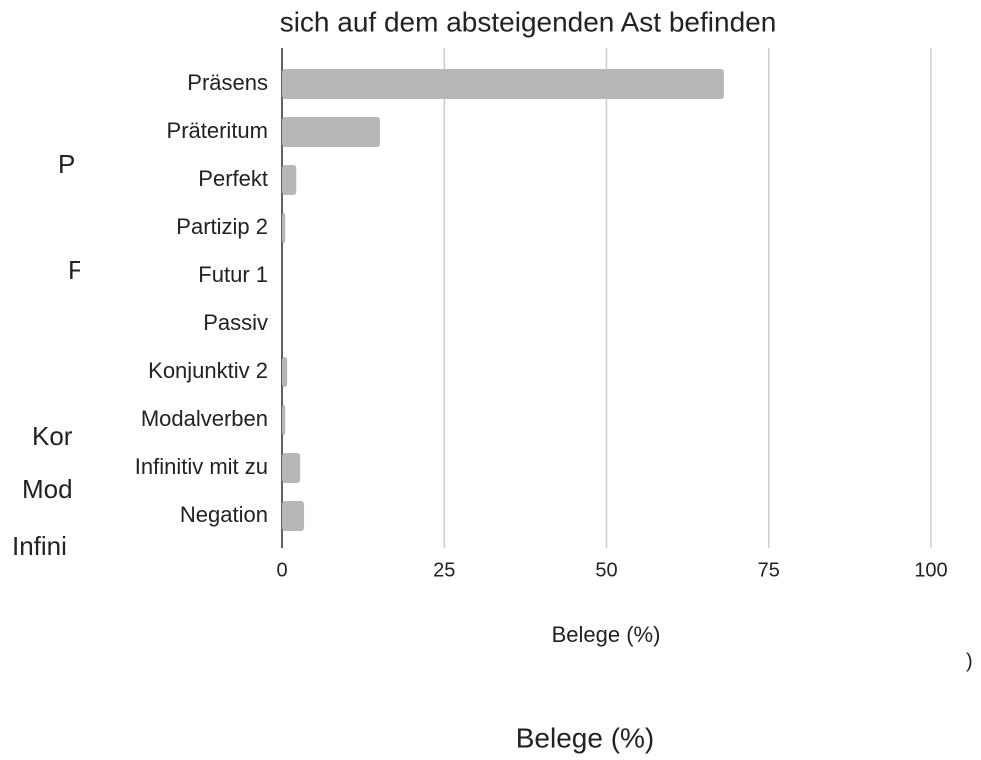 Image resolution: width=981 pixels, height=760 pixels. I want to click on y-tick-label: Passiv, so click(235, 322).